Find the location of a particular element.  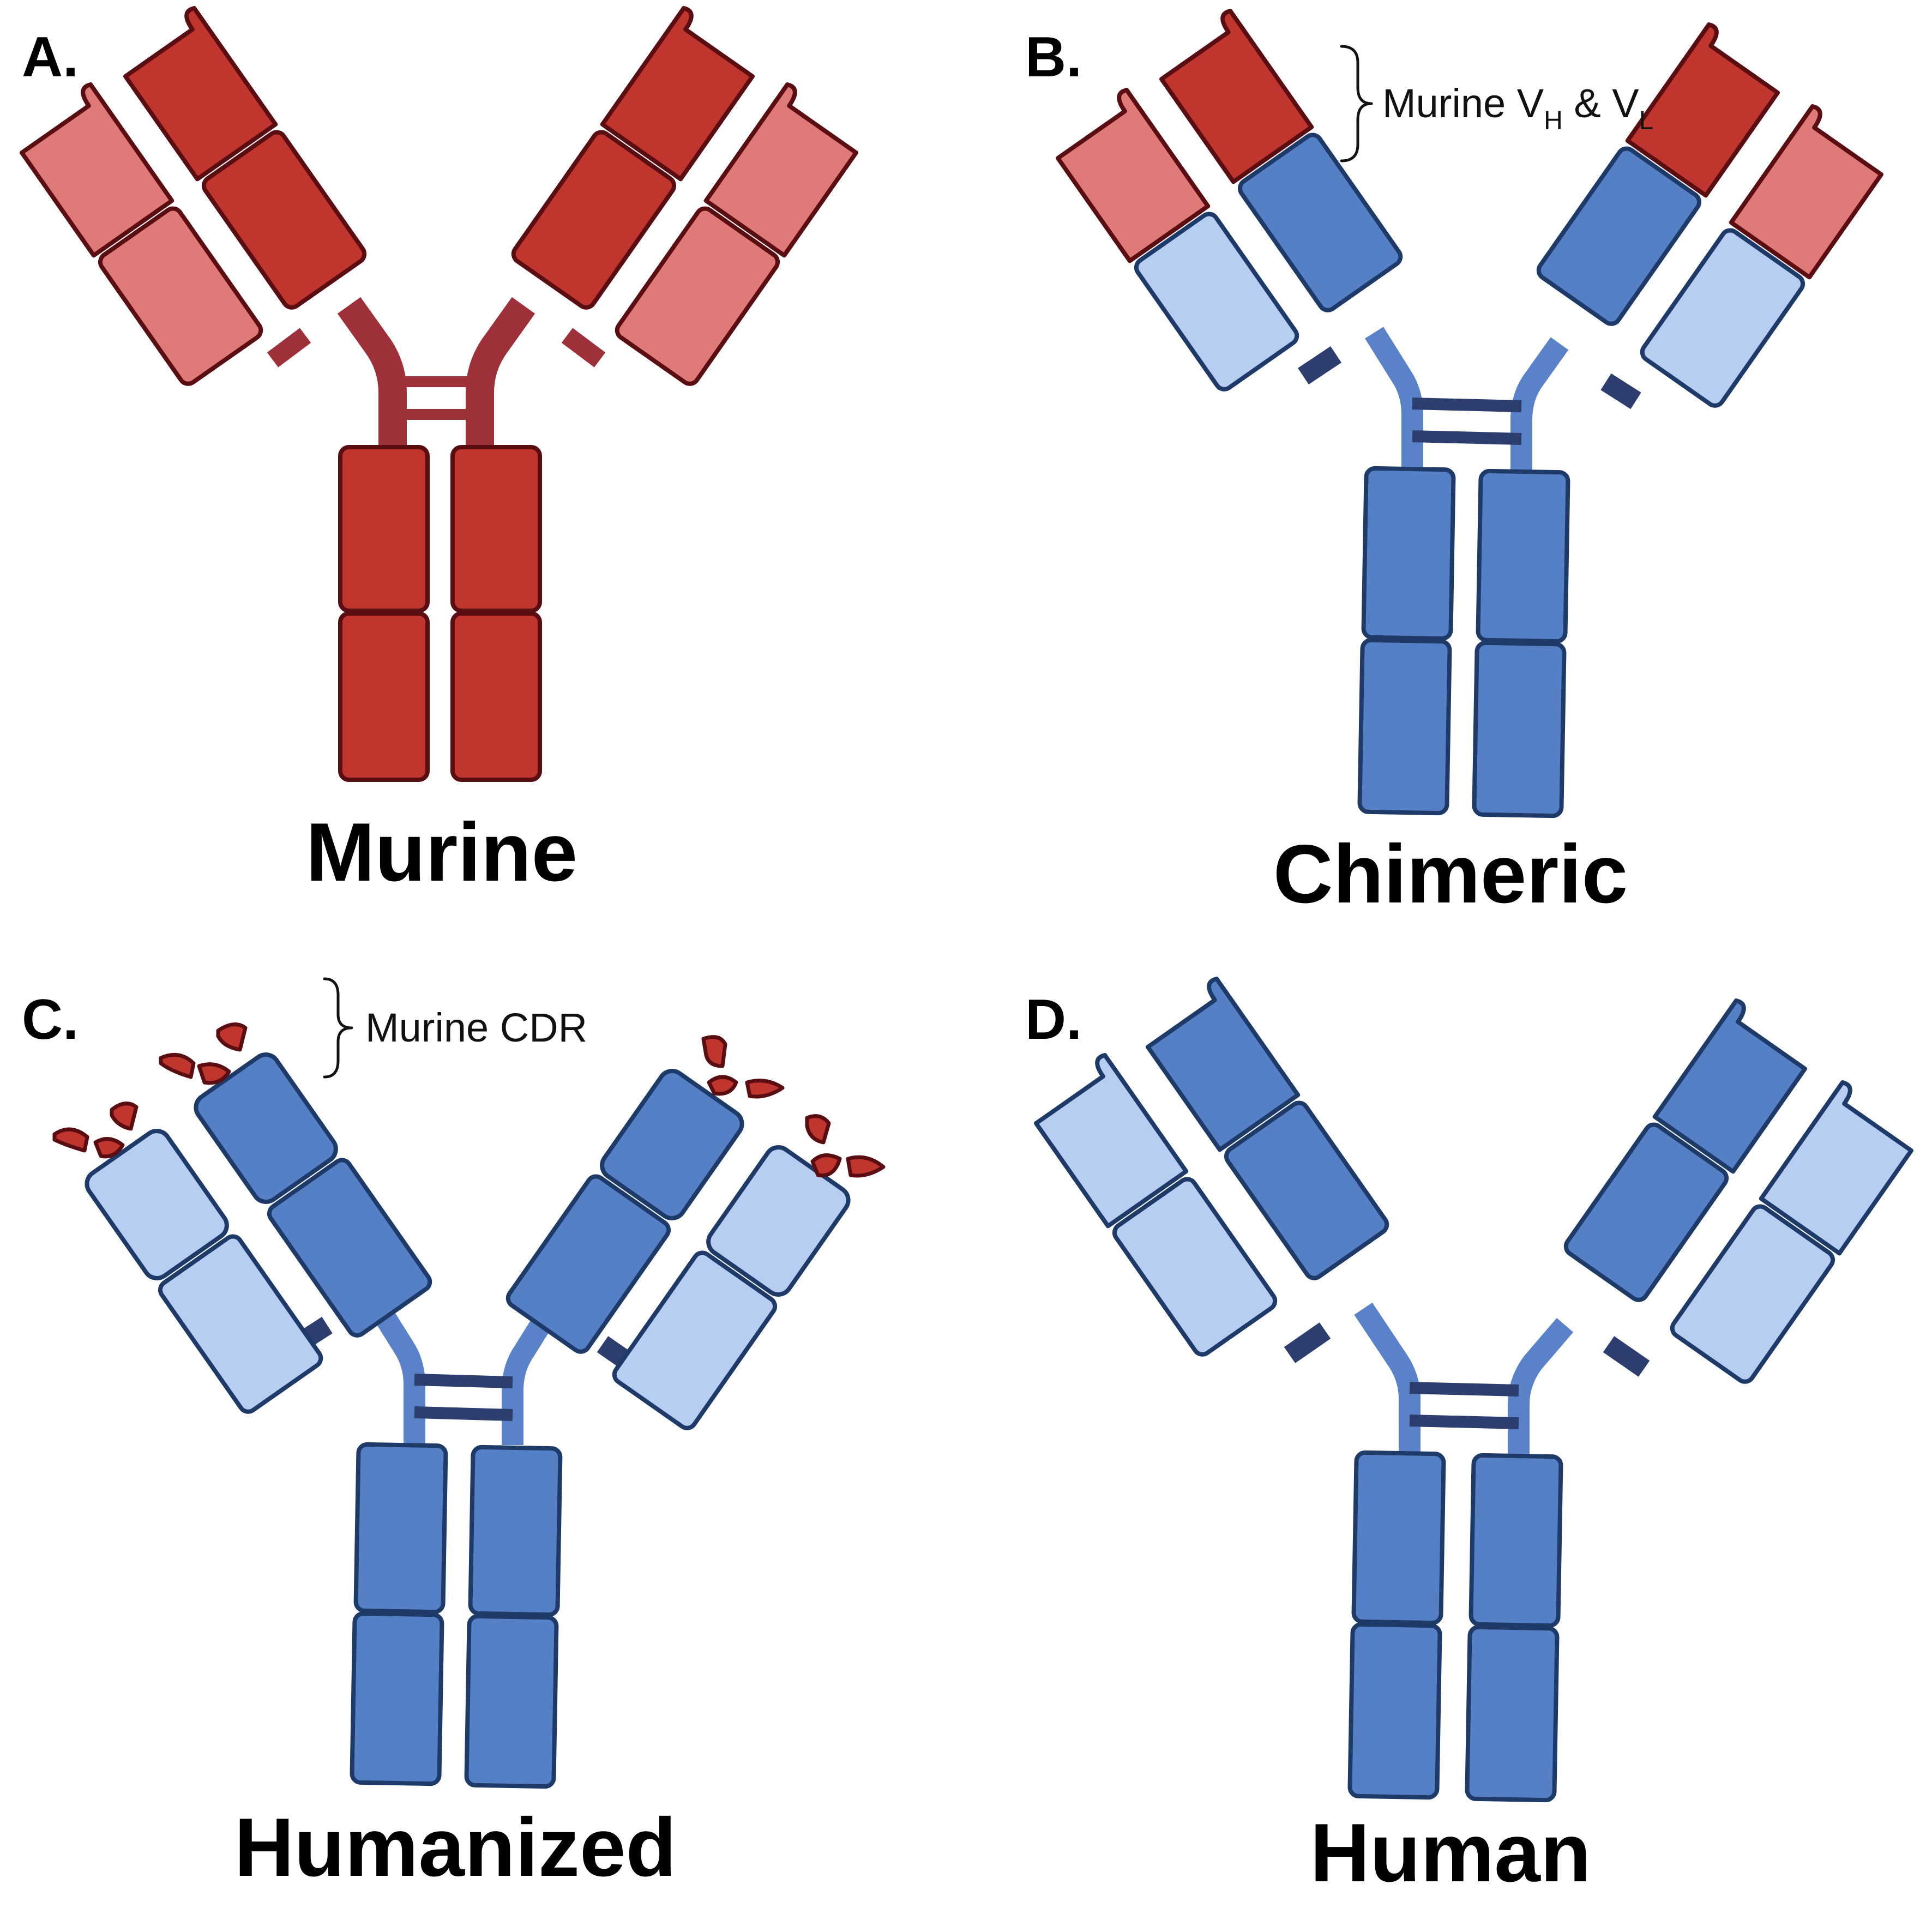

human-light-chain-right is located at coordinates (1791, 1232).